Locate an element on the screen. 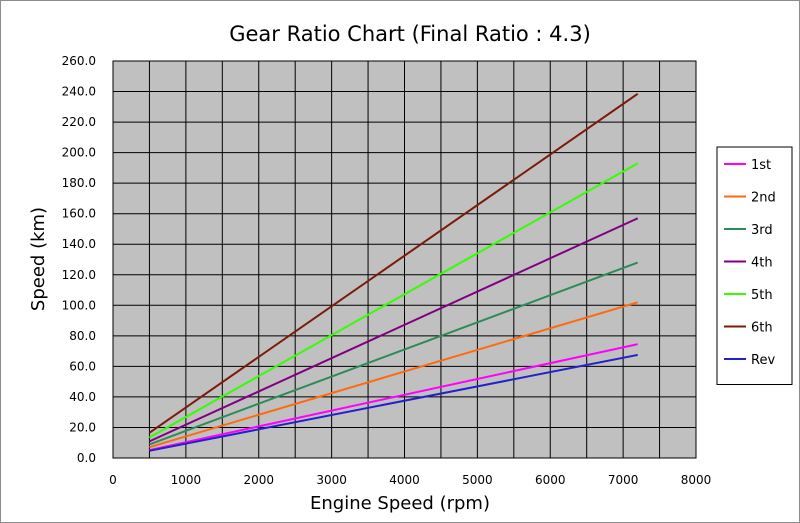 The image size is (800, 523). y-axis-title: Speed (km) is located at coordinates (38, 259).